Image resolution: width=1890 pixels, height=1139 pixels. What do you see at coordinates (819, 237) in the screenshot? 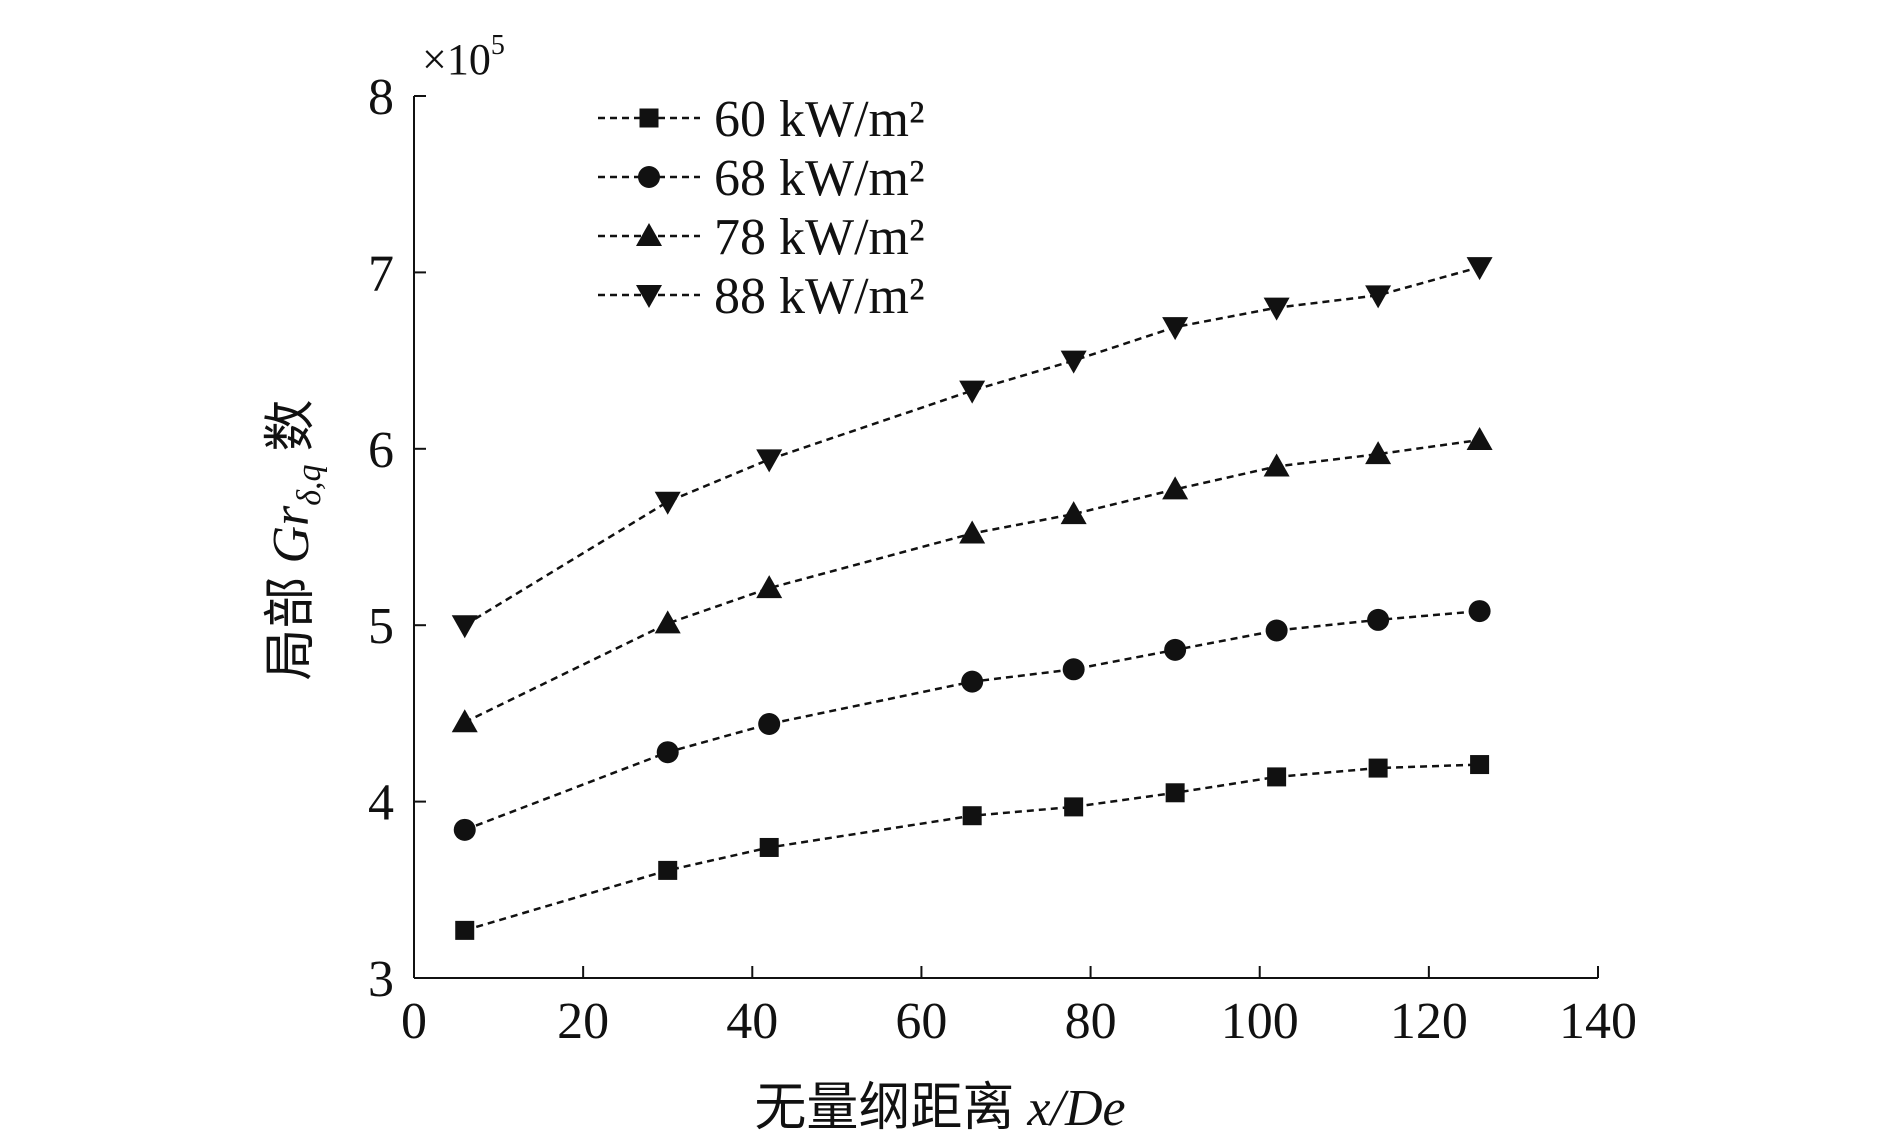
I see `legend-label: 78 kW/m²` at bounding box center [819, 237].